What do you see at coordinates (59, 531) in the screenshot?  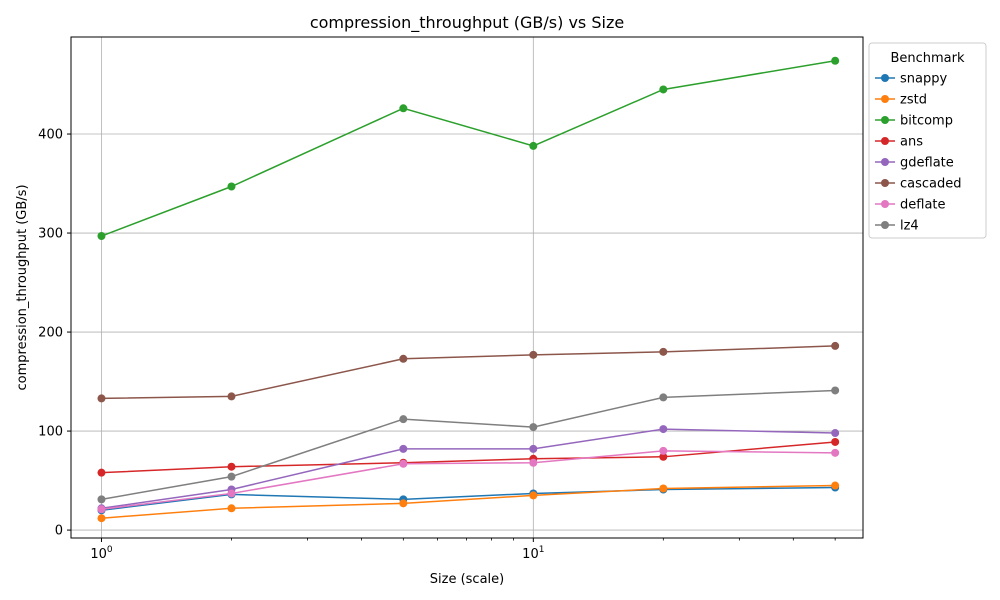 I see `y-tick-label: 0` at bounding box center [59, 531].